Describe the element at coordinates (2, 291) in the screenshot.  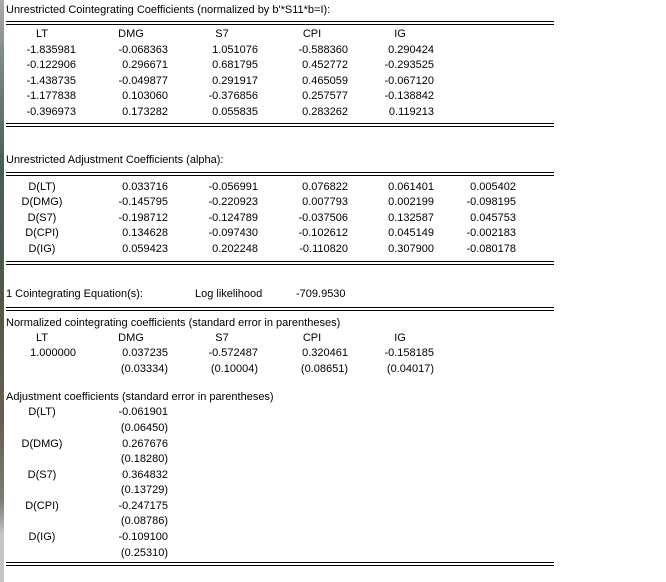
I see `desktop-edge-strip` at that location.